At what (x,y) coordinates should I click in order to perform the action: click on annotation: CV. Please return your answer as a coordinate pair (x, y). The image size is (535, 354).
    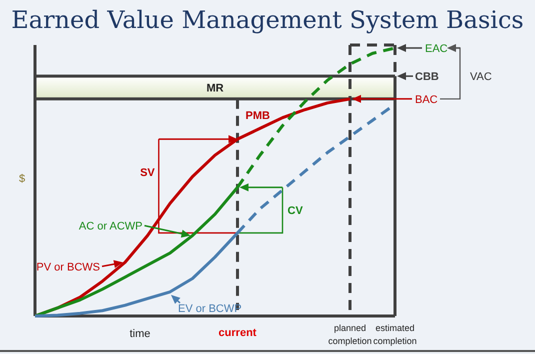
    Looking at the image, I should click on (296, 211).